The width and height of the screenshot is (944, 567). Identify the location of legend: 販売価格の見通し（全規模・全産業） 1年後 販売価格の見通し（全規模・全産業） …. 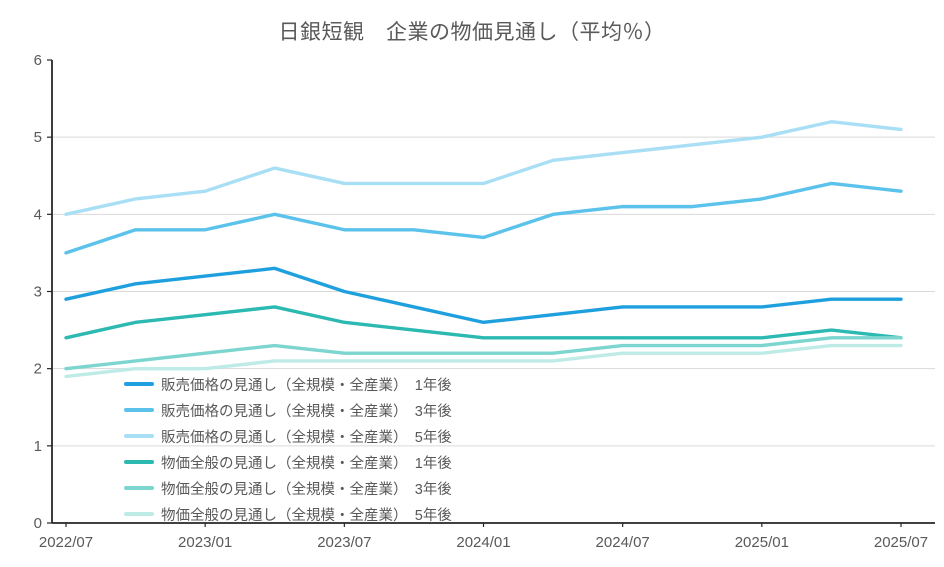
(288, 449).